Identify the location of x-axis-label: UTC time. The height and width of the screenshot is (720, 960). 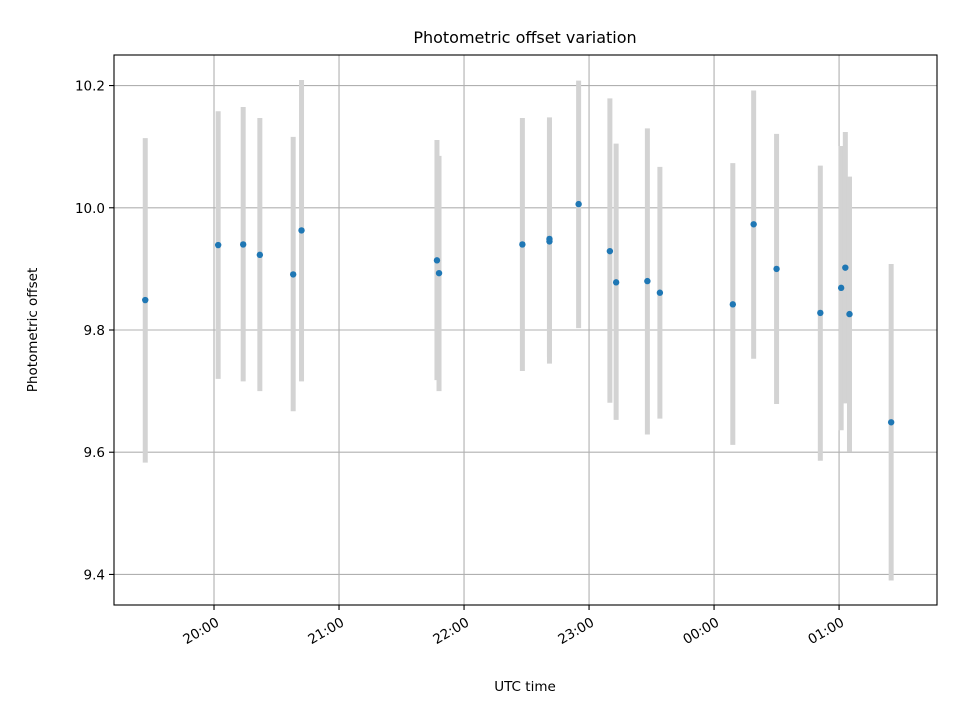
(525, 687).